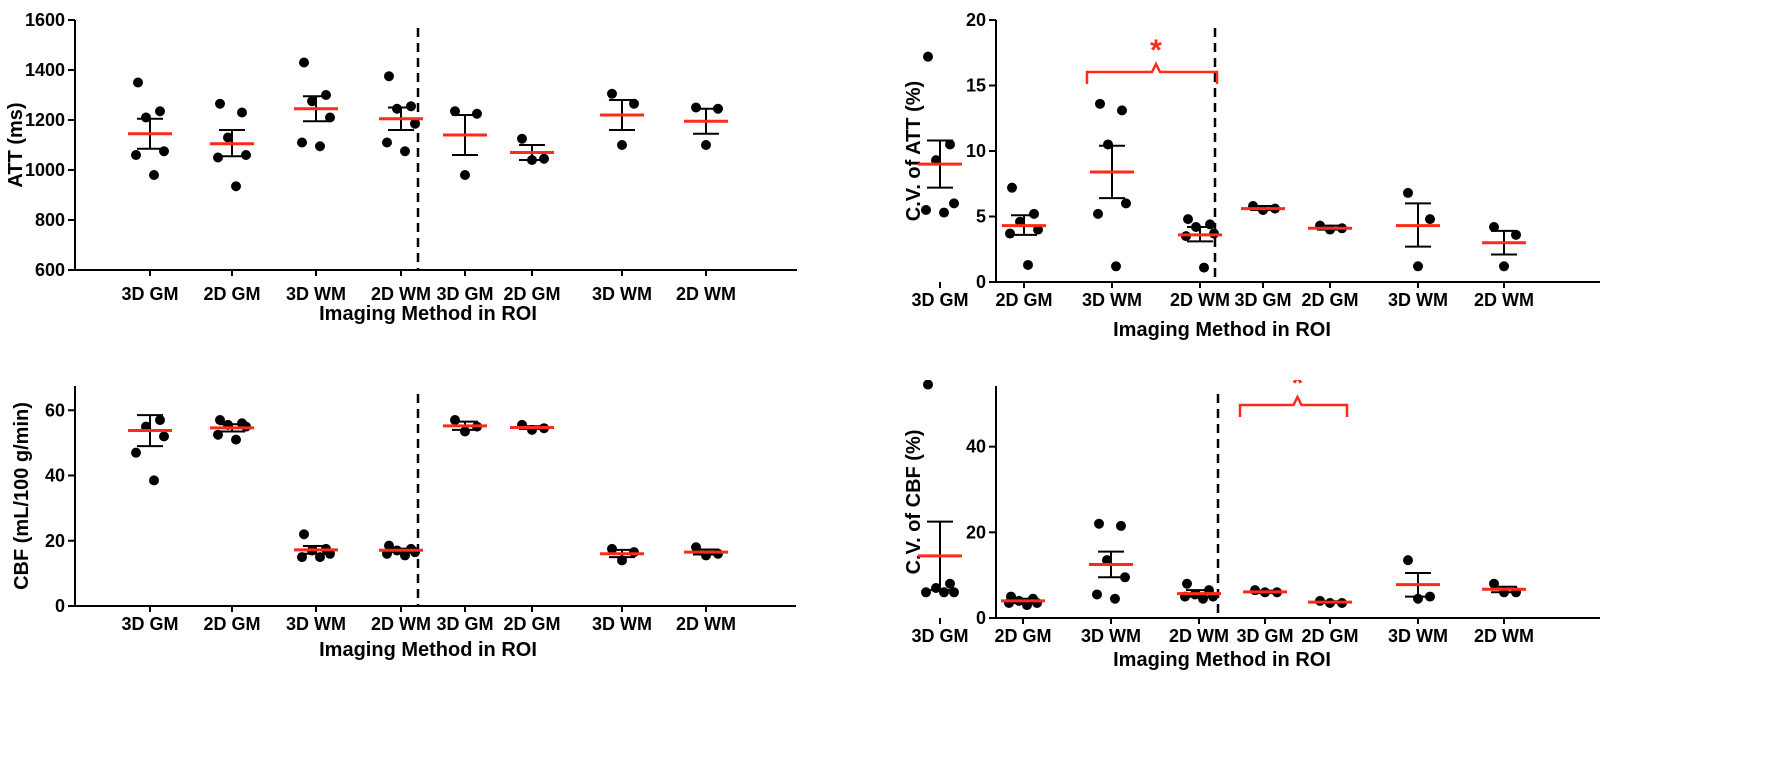 Image resolution: width=1774 pixels, height=768 pixels. What do you see at coordinates (50, 220) in the screenshot?
I see `y-tick-label: 800` at bounding box center [50, 220].